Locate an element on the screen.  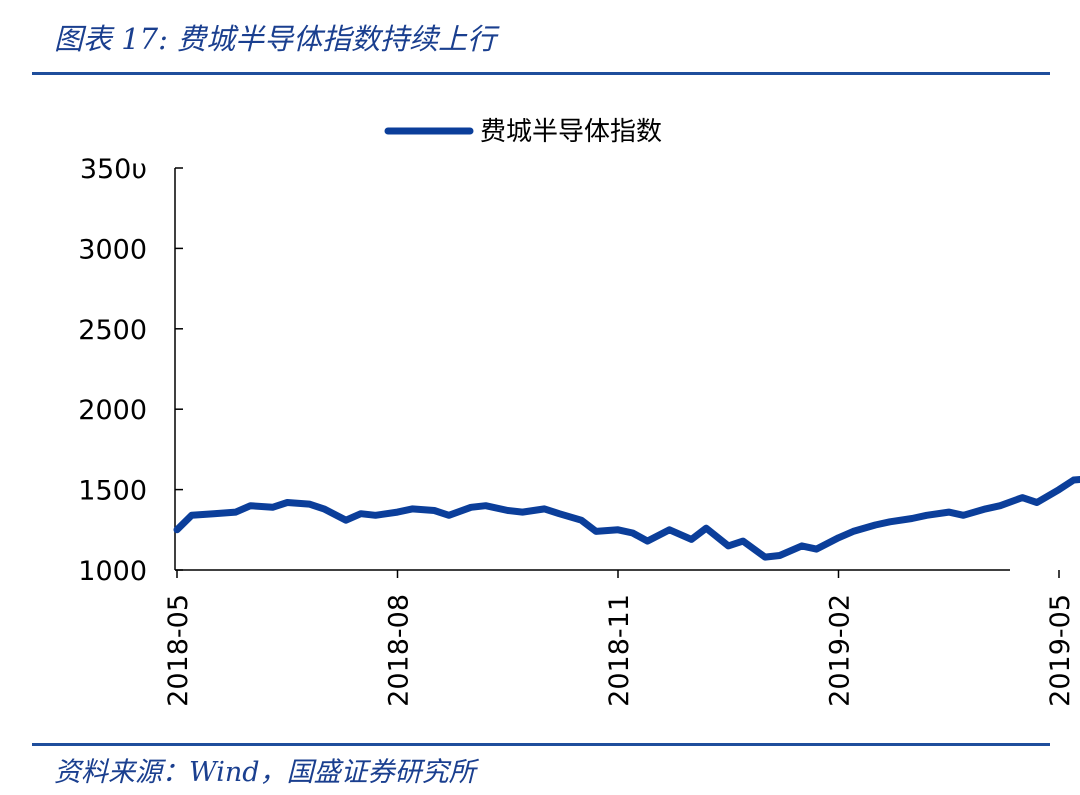
y-tick-label: 1500 is located at coordinates (112, 491).